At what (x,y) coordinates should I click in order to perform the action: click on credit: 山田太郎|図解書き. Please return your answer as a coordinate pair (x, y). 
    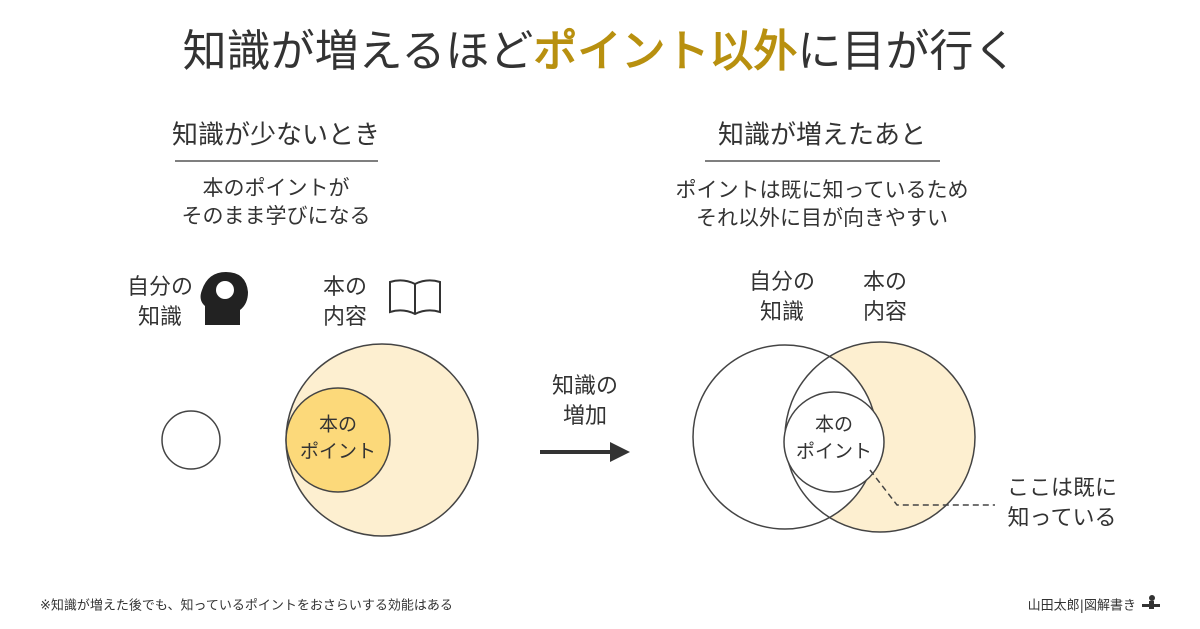
    Looking at the image, I should click on (1082, 606).